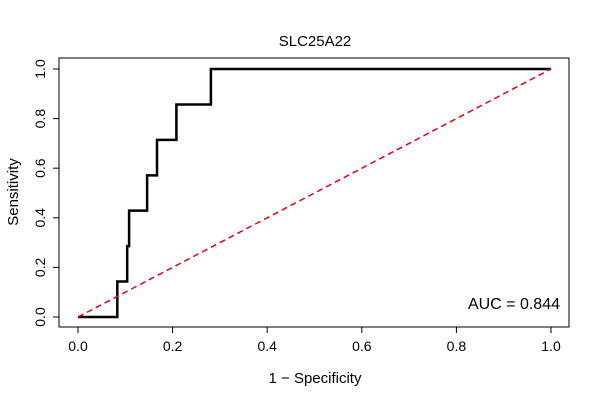 This screenshot has height=400, width=600. What do you see at coordinates (40, 69) in the screenshot?
I see `y-tick-label: 1.0` at bounding box center [40, 69].